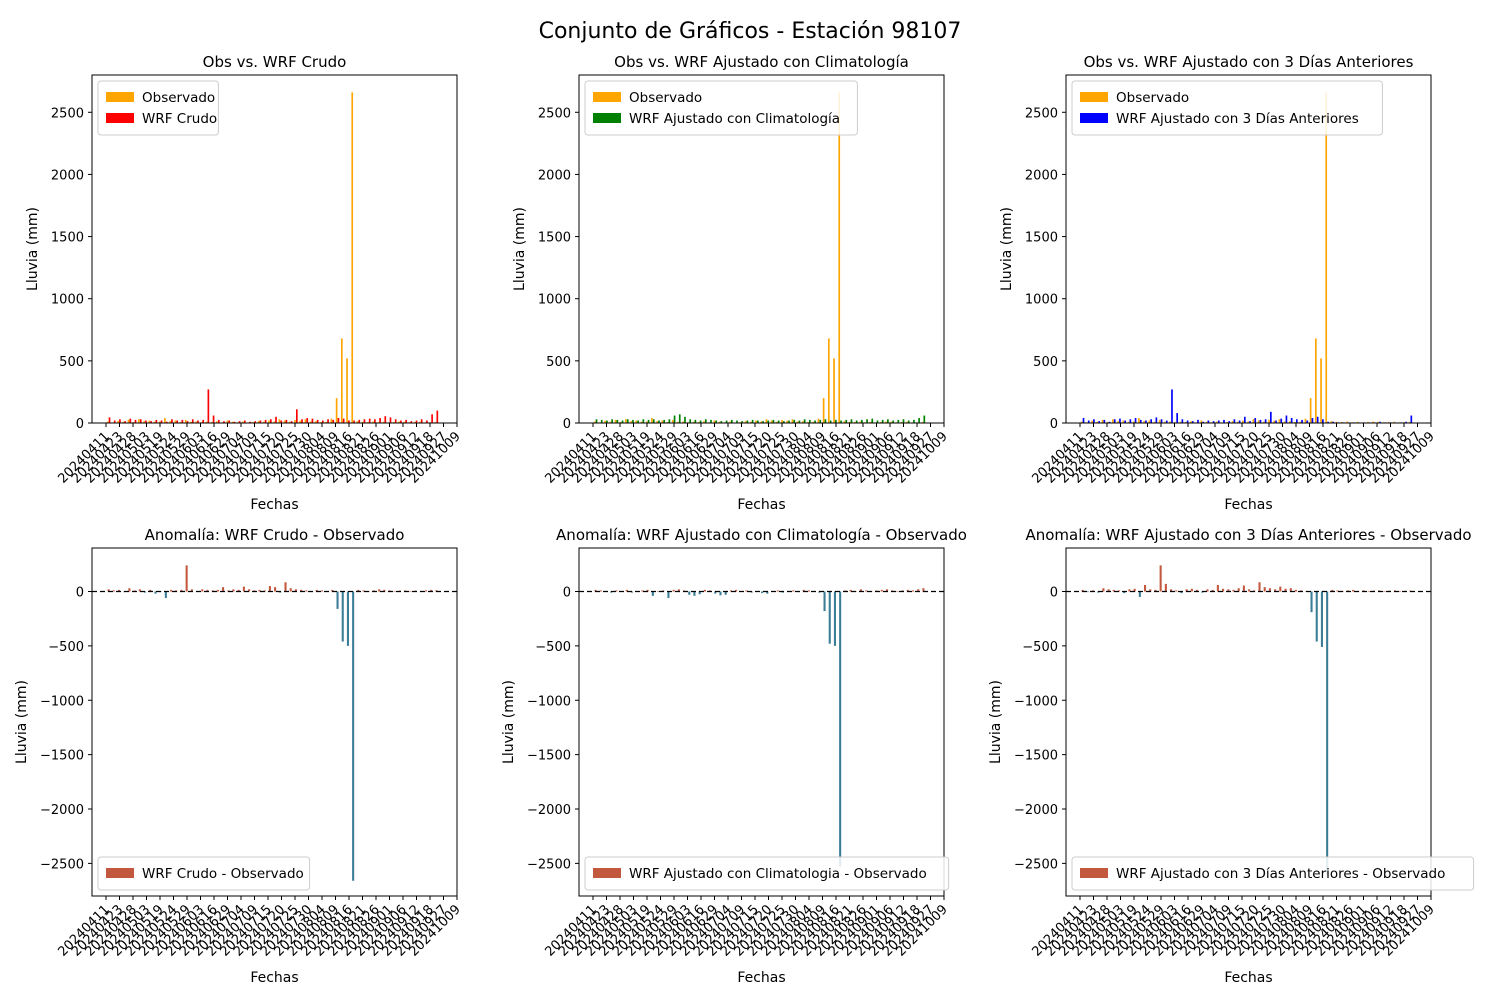 Image resolution: width=1500 pixels, height=1000 pixels. I want to click on y-tick-label: 1000, so click(554, 300).